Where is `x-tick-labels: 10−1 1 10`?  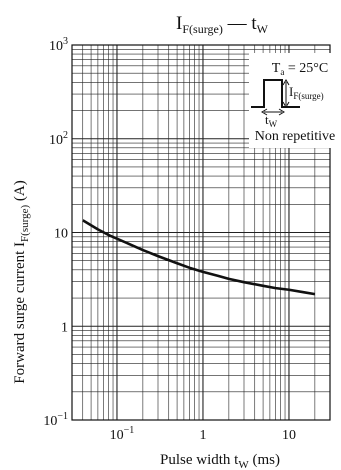 x-tick-labels: 10−1 1 10 is located at coordinates (203, 434).